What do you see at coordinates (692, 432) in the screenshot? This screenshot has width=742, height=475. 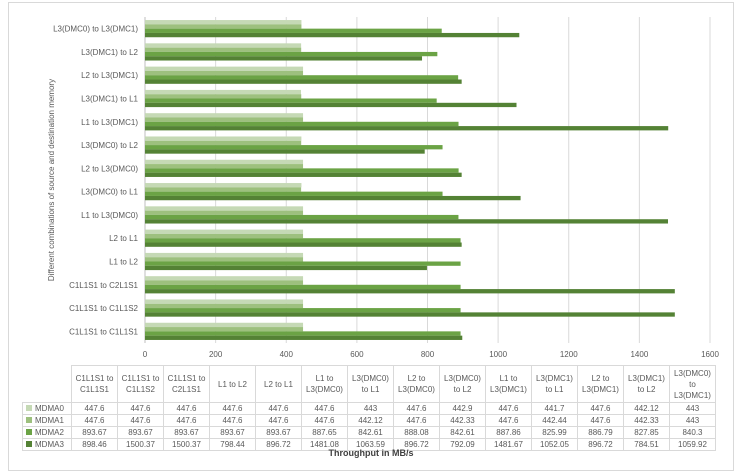 I see `table-cell: 840.3` at bounding box center [692, 432].